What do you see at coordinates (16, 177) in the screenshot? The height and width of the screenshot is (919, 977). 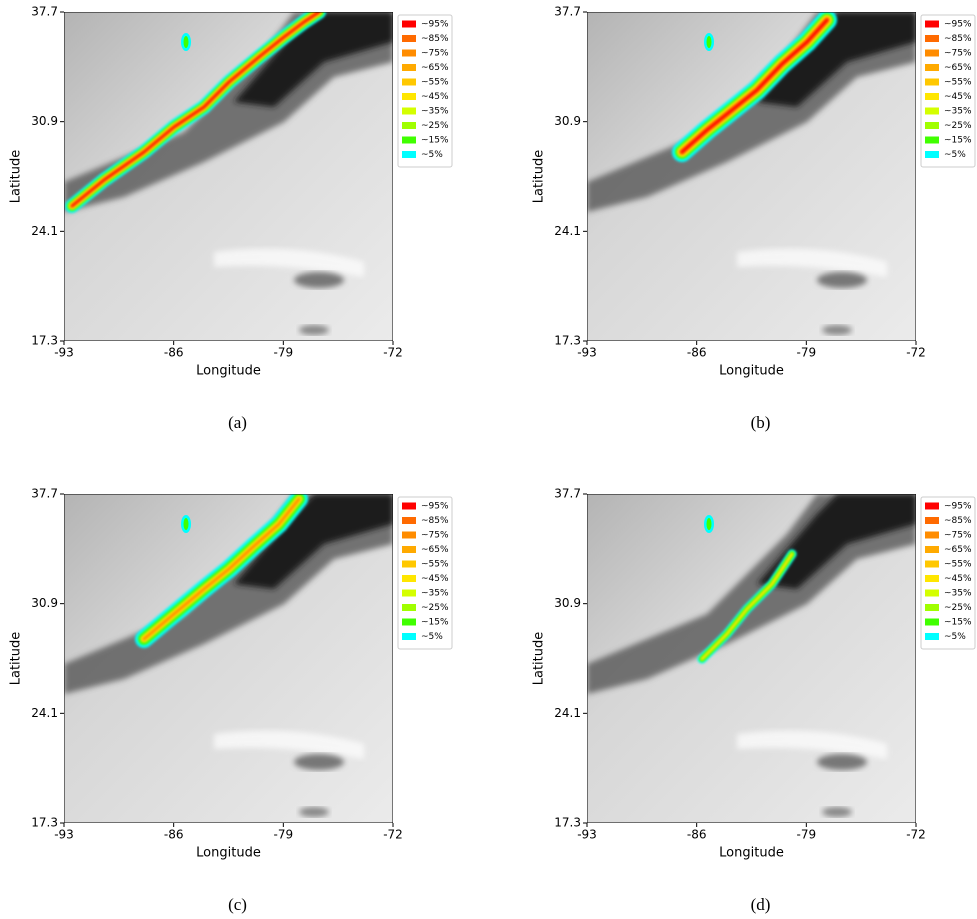 I see `y-axis-label: Latitude` at bounding box center [16, 177].